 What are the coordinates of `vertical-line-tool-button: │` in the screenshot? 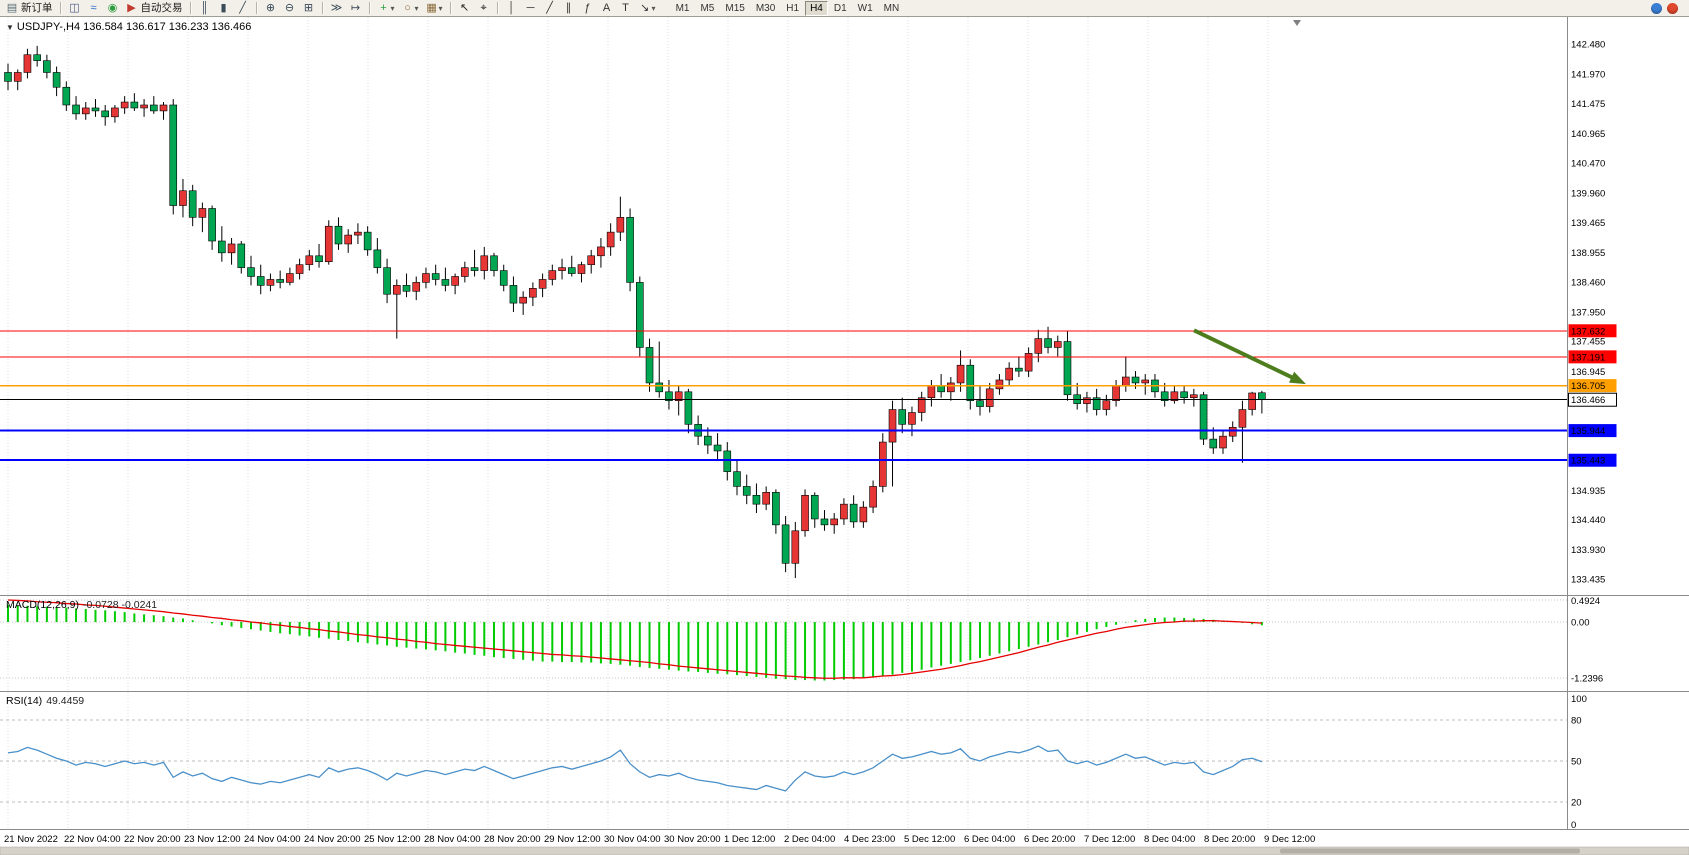 It's located at (512, 8).